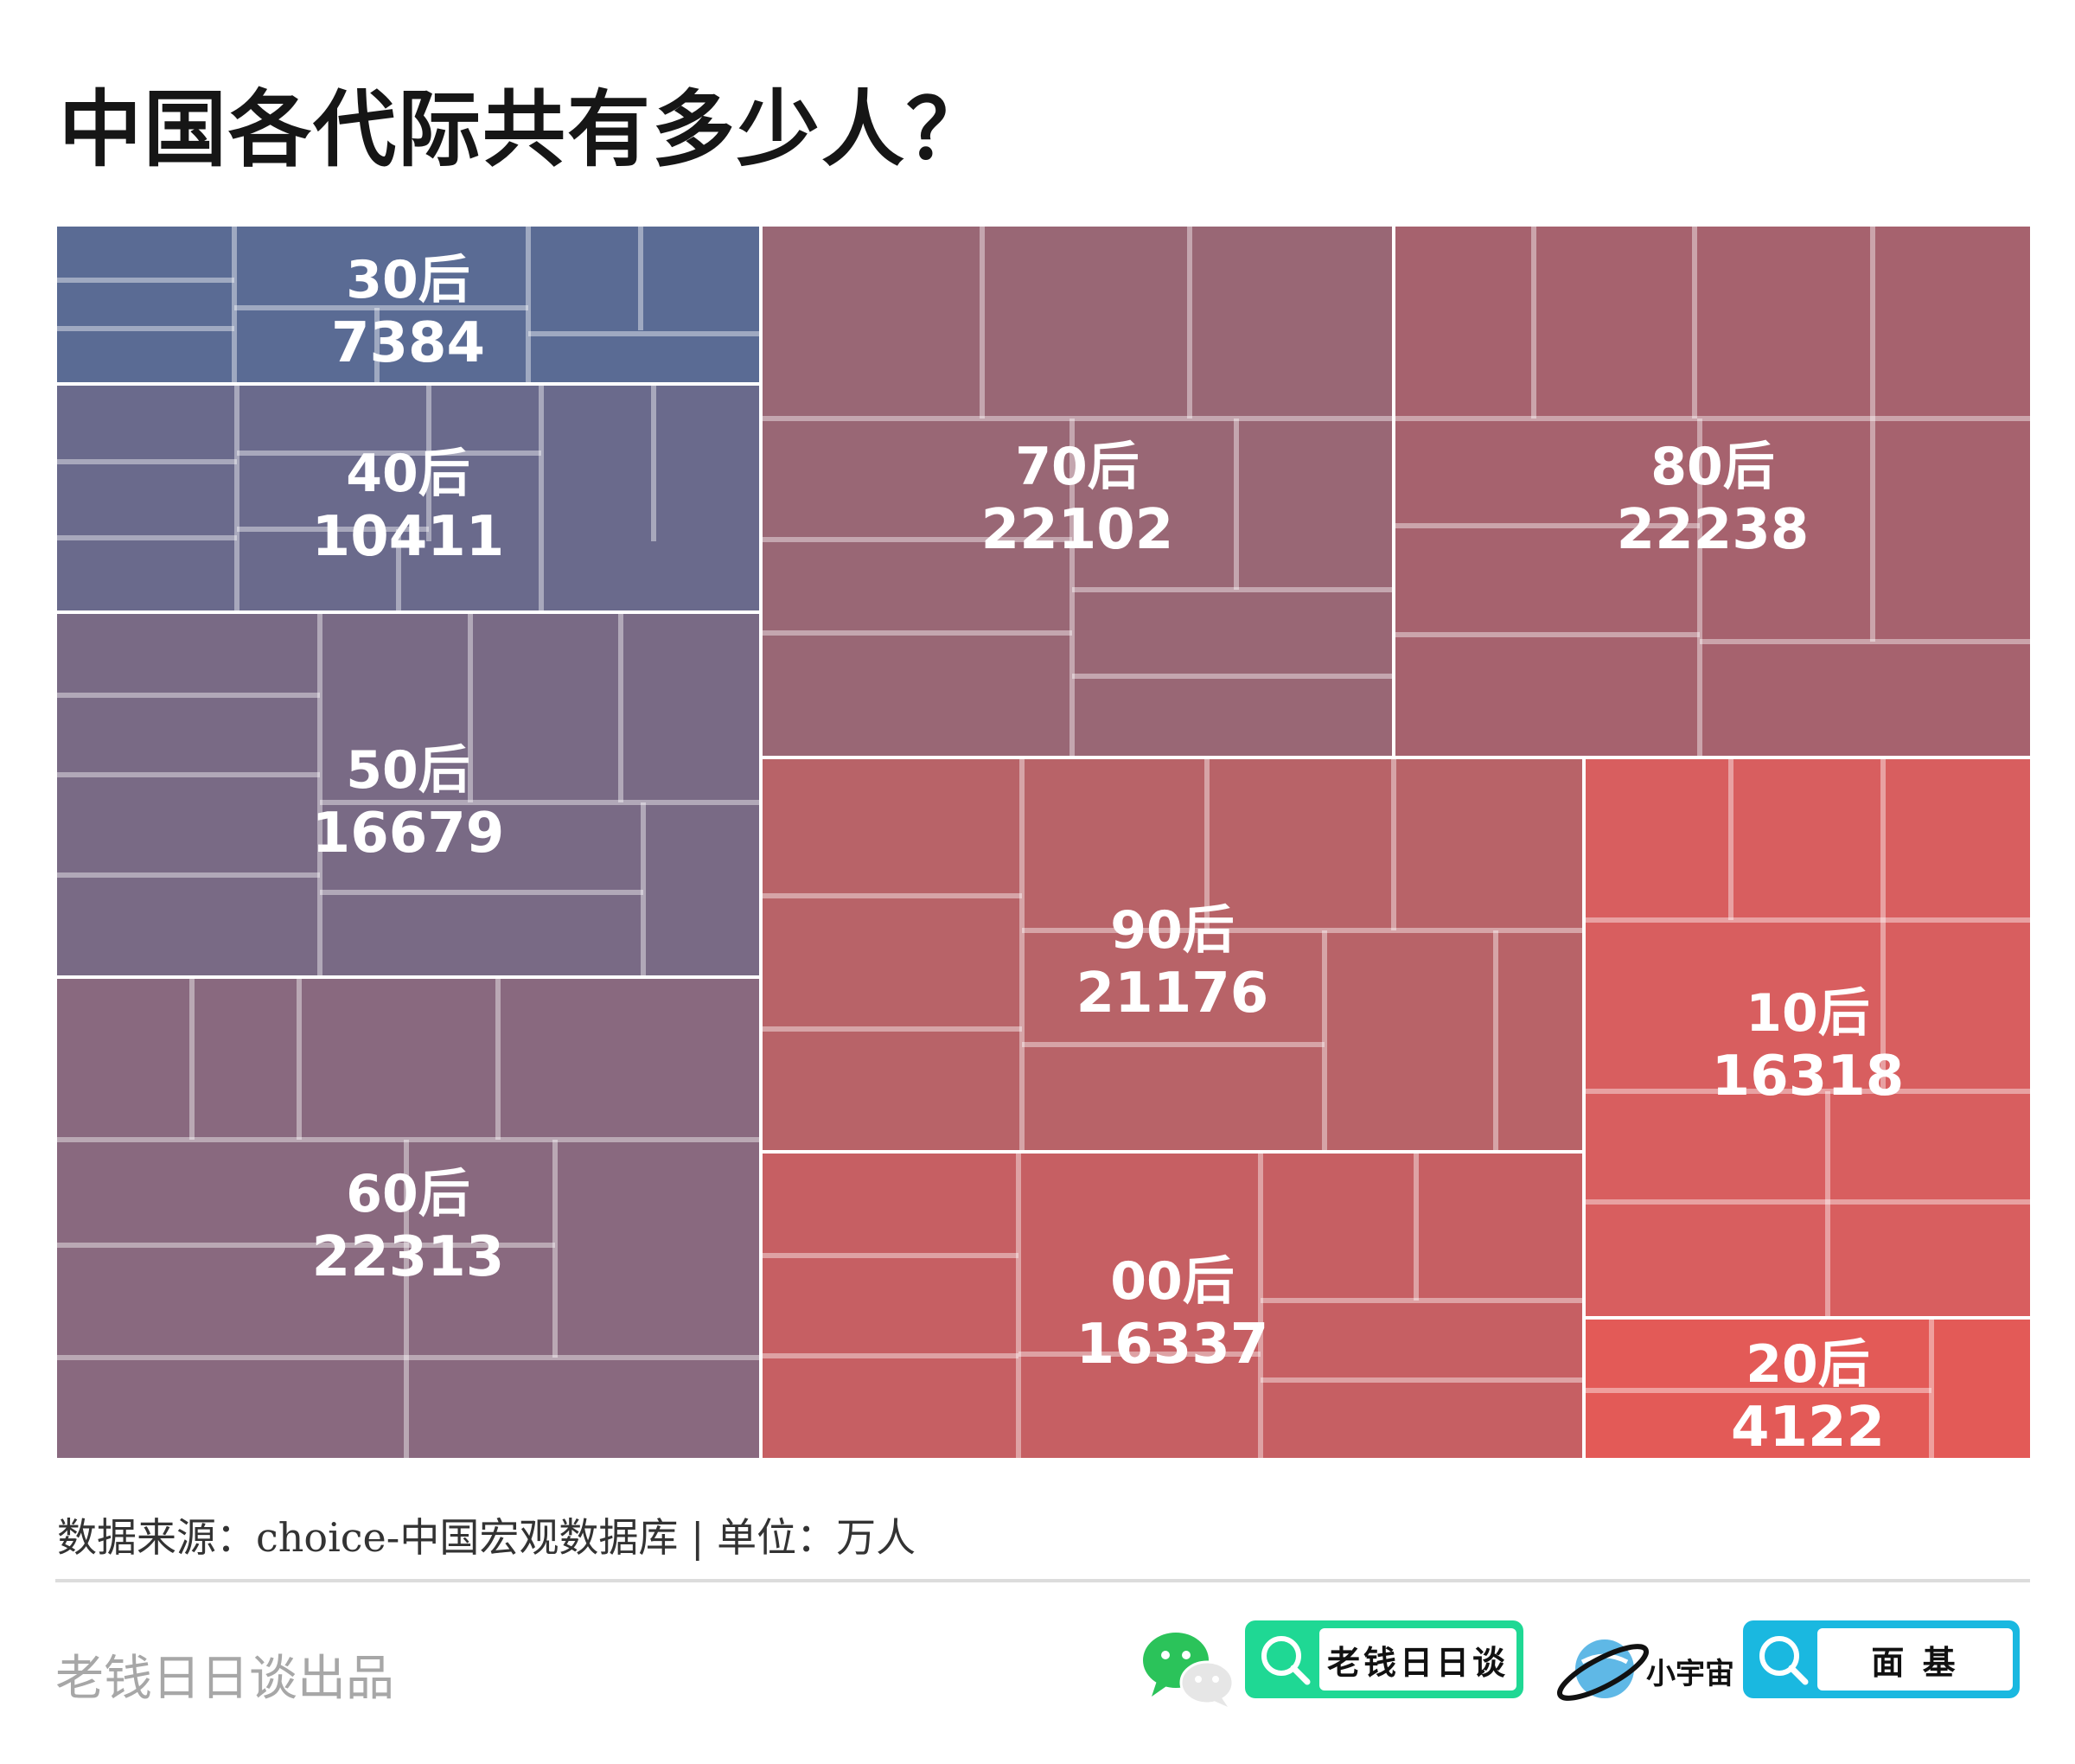 The width and height of the screenshot is (2075, 1764). What do you see at coordinates (1808, 1077) in the screenshot?
I see `treemap-cell-value-label: 16318` at bounding box center [1808, 1077].